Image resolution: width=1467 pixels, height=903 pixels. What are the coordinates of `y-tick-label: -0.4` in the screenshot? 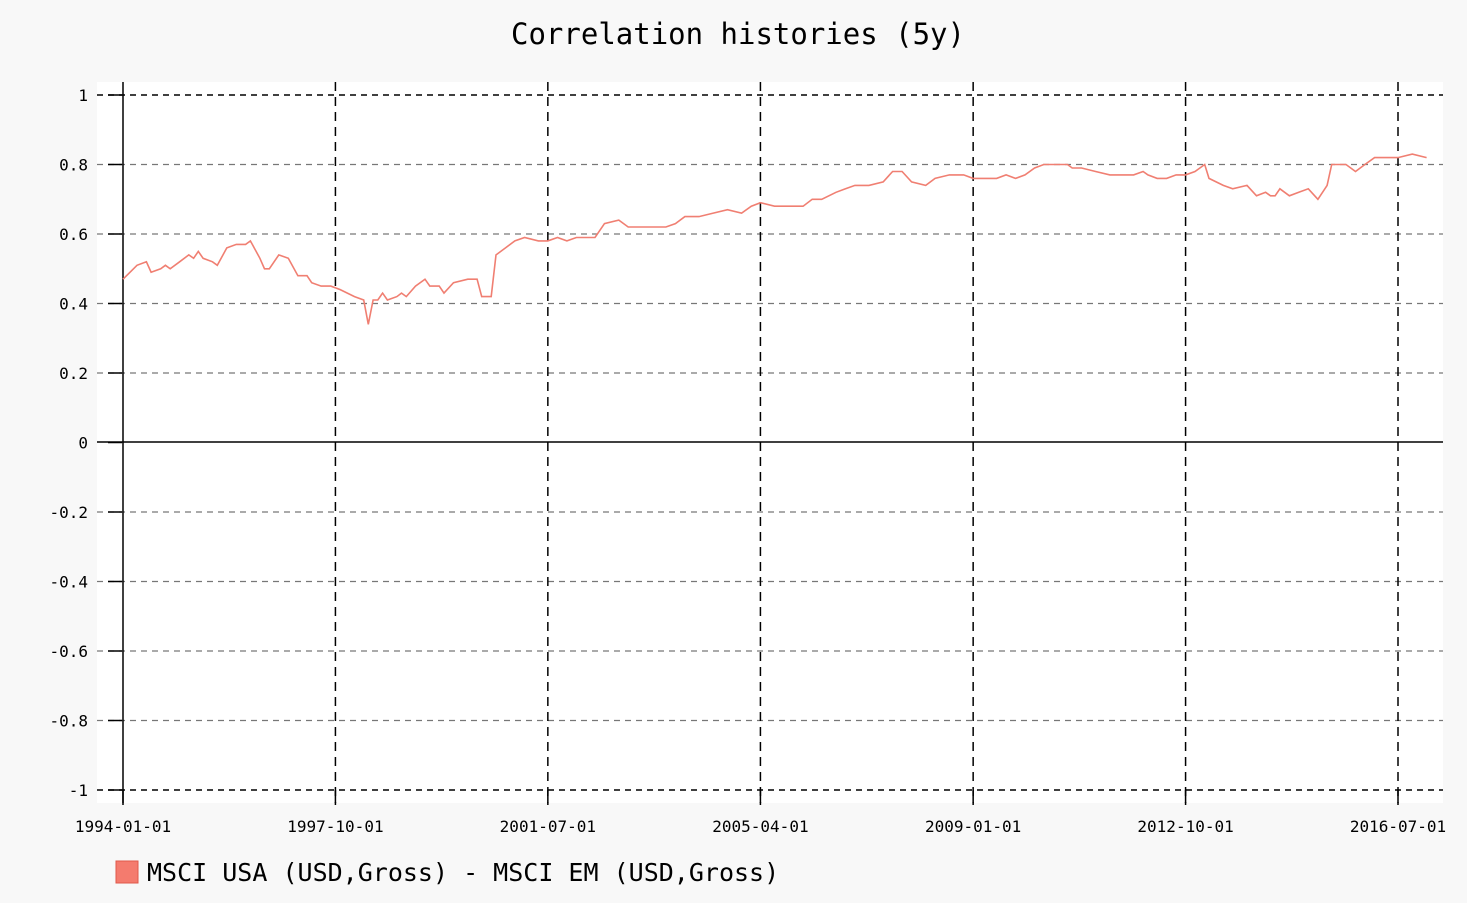 It's located at (68, 582).